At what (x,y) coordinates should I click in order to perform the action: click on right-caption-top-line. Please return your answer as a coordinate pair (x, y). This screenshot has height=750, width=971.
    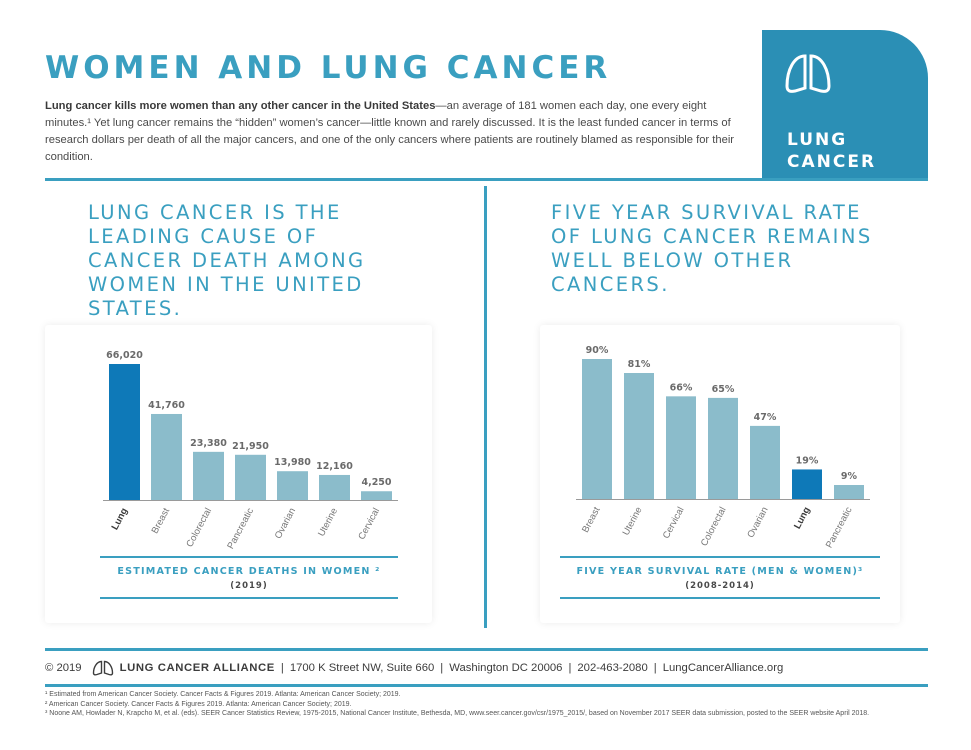
    Looking at the image, I should click on (720, 557).